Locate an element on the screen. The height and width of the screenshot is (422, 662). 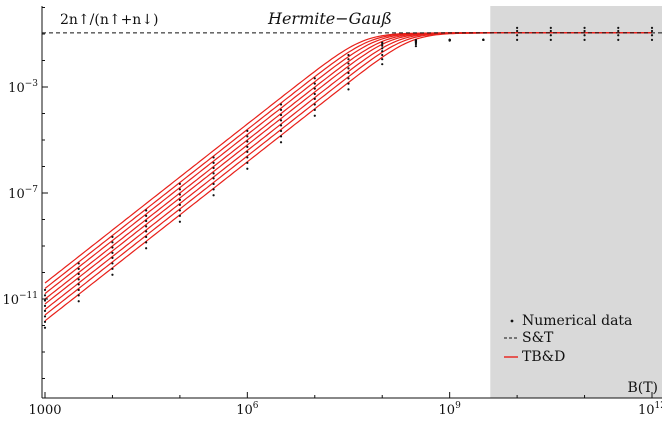
y-tick-exponent: −11 is located at coordinates (28, 296).